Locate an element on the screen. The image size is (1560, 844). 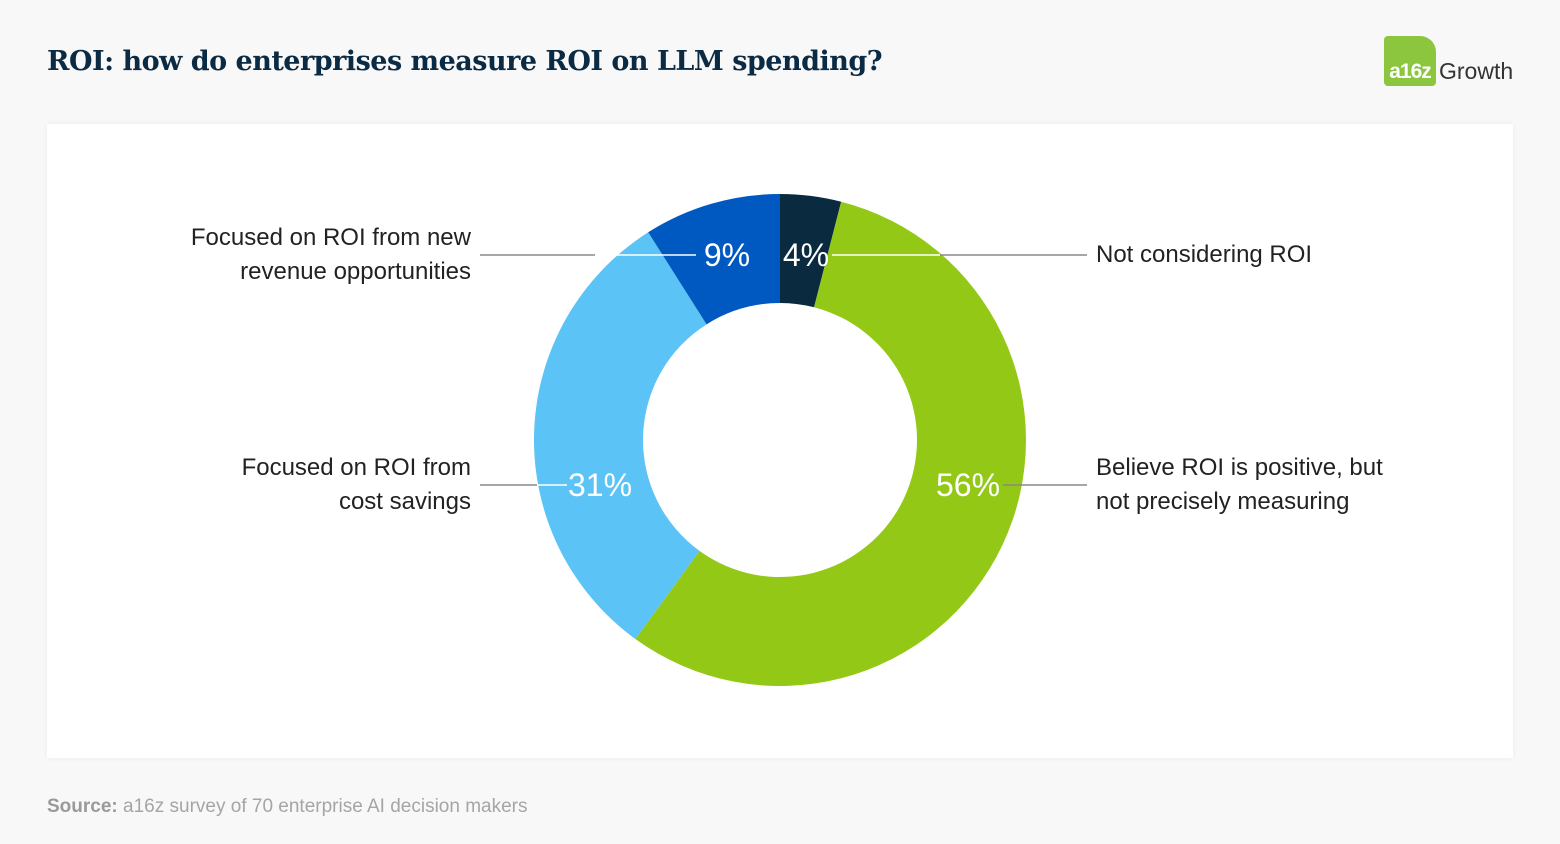
data-label-4: 4% is located at coordinates (806, 255).